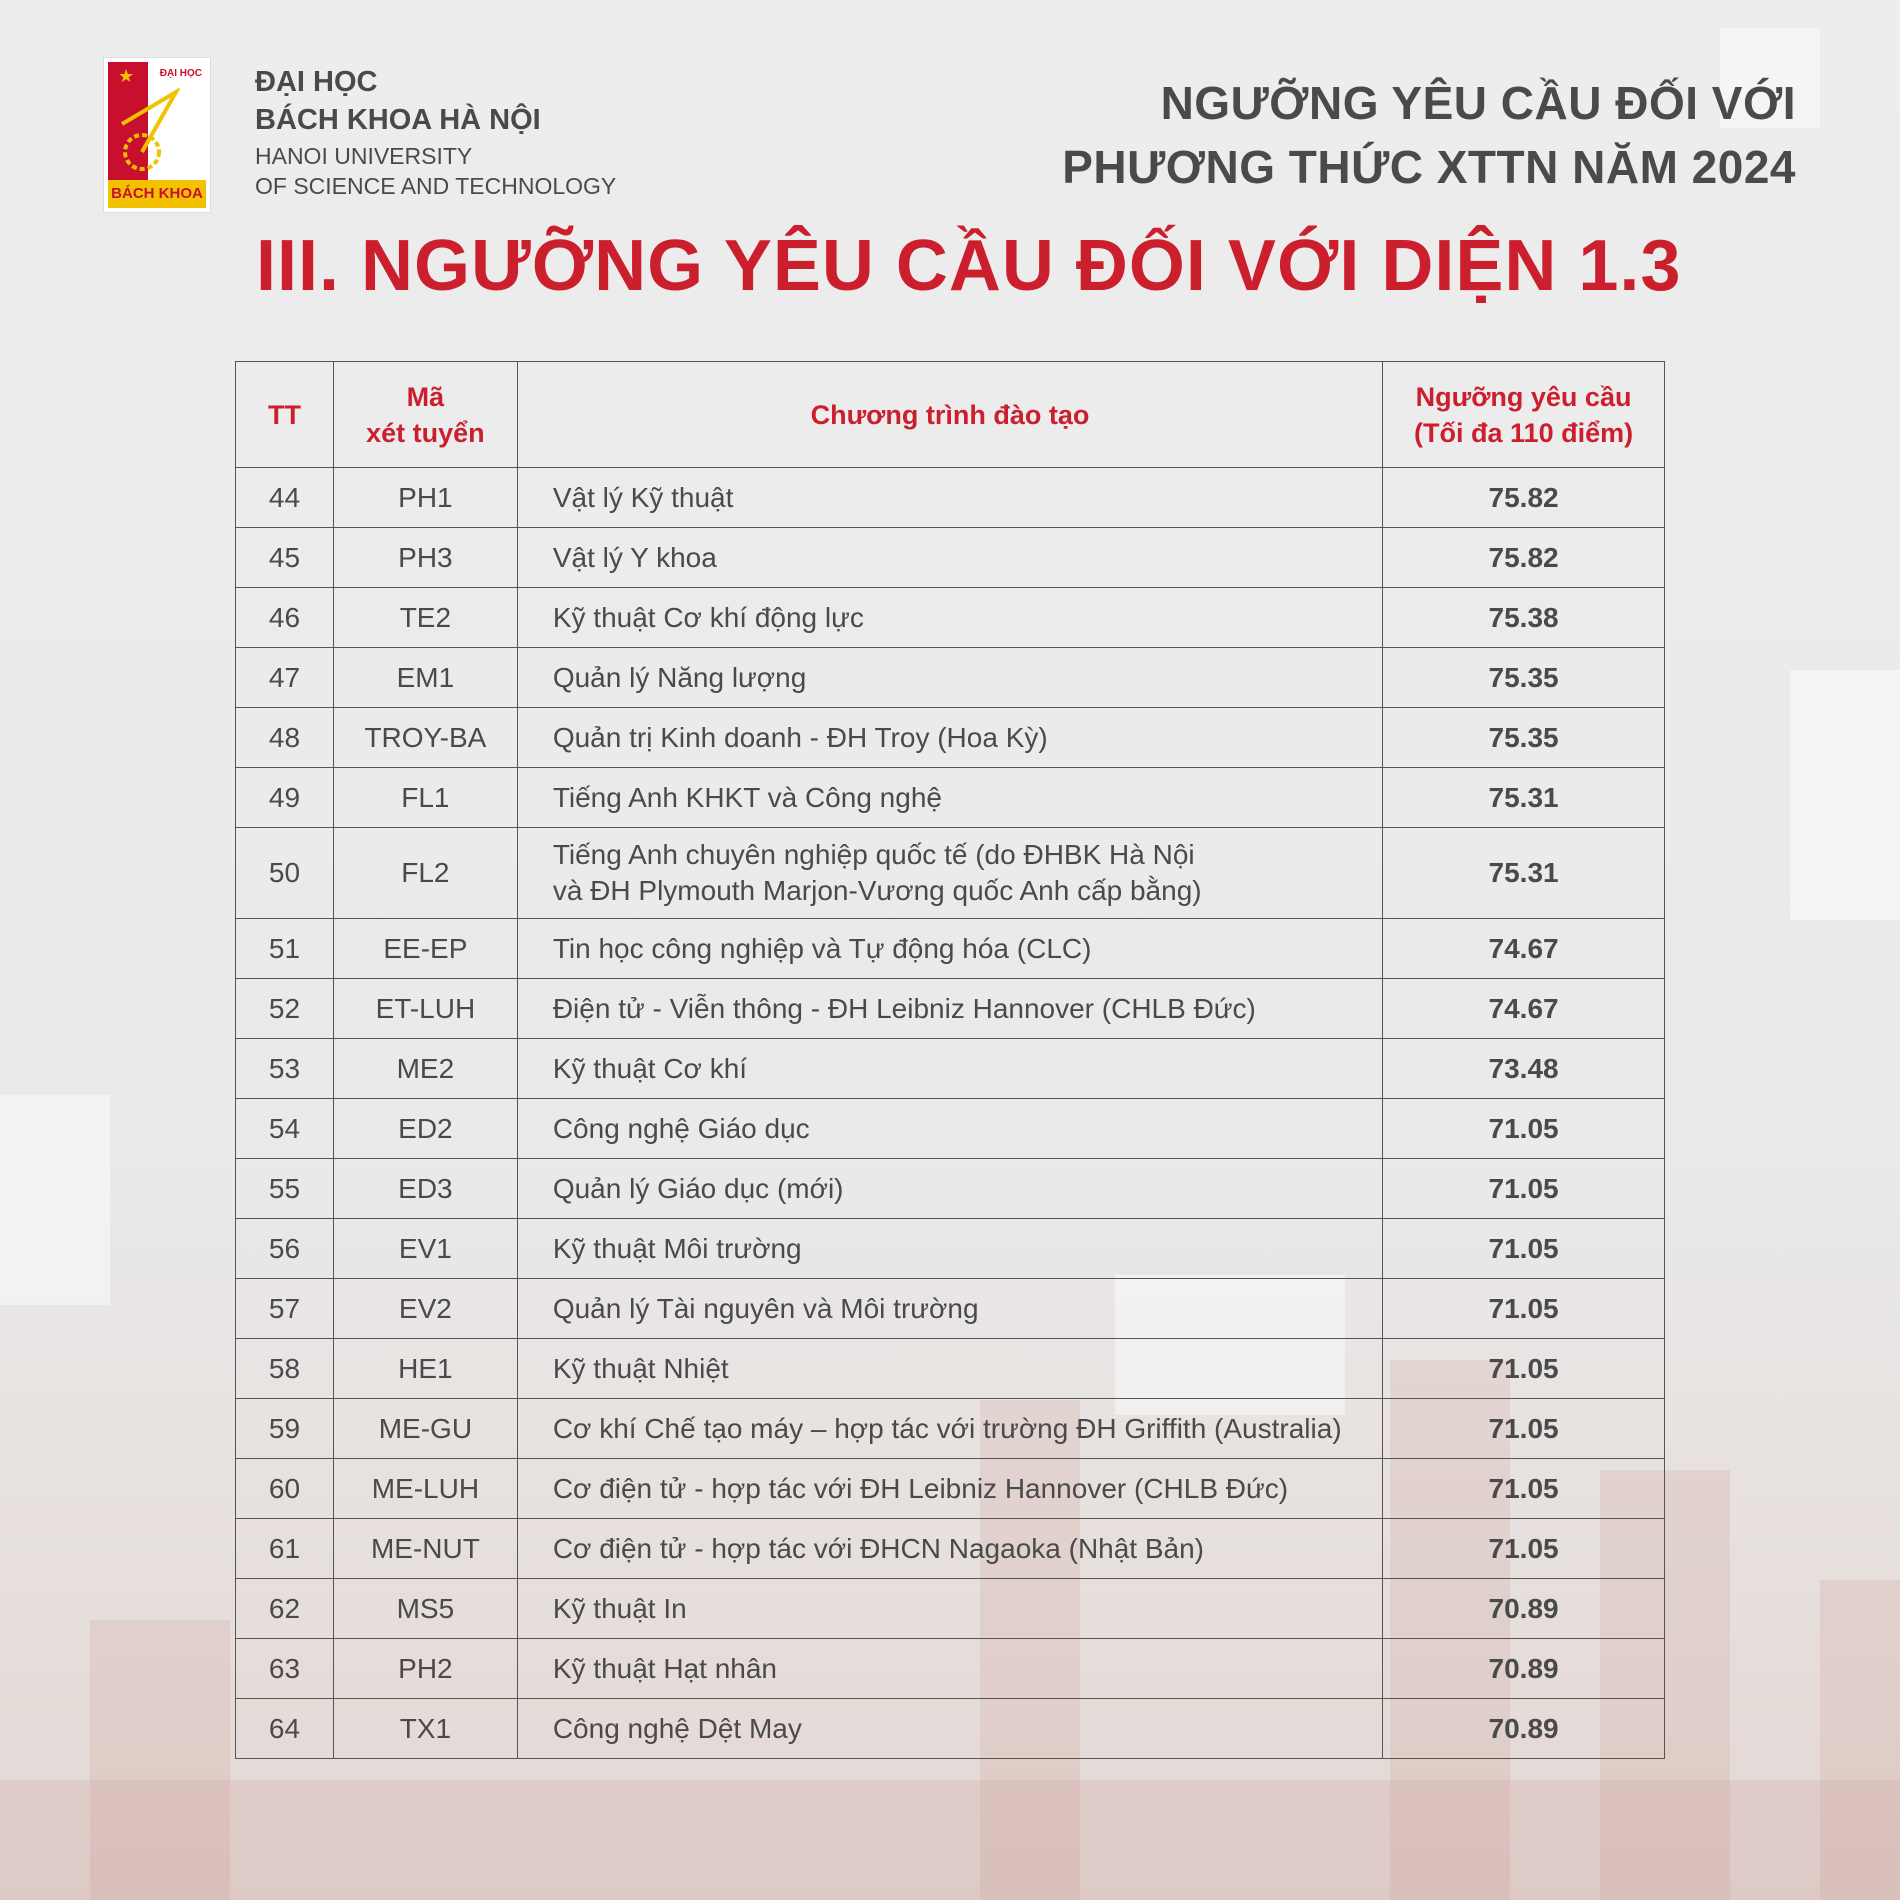  I want to click on cell-tt: 47, so click(284, 677).